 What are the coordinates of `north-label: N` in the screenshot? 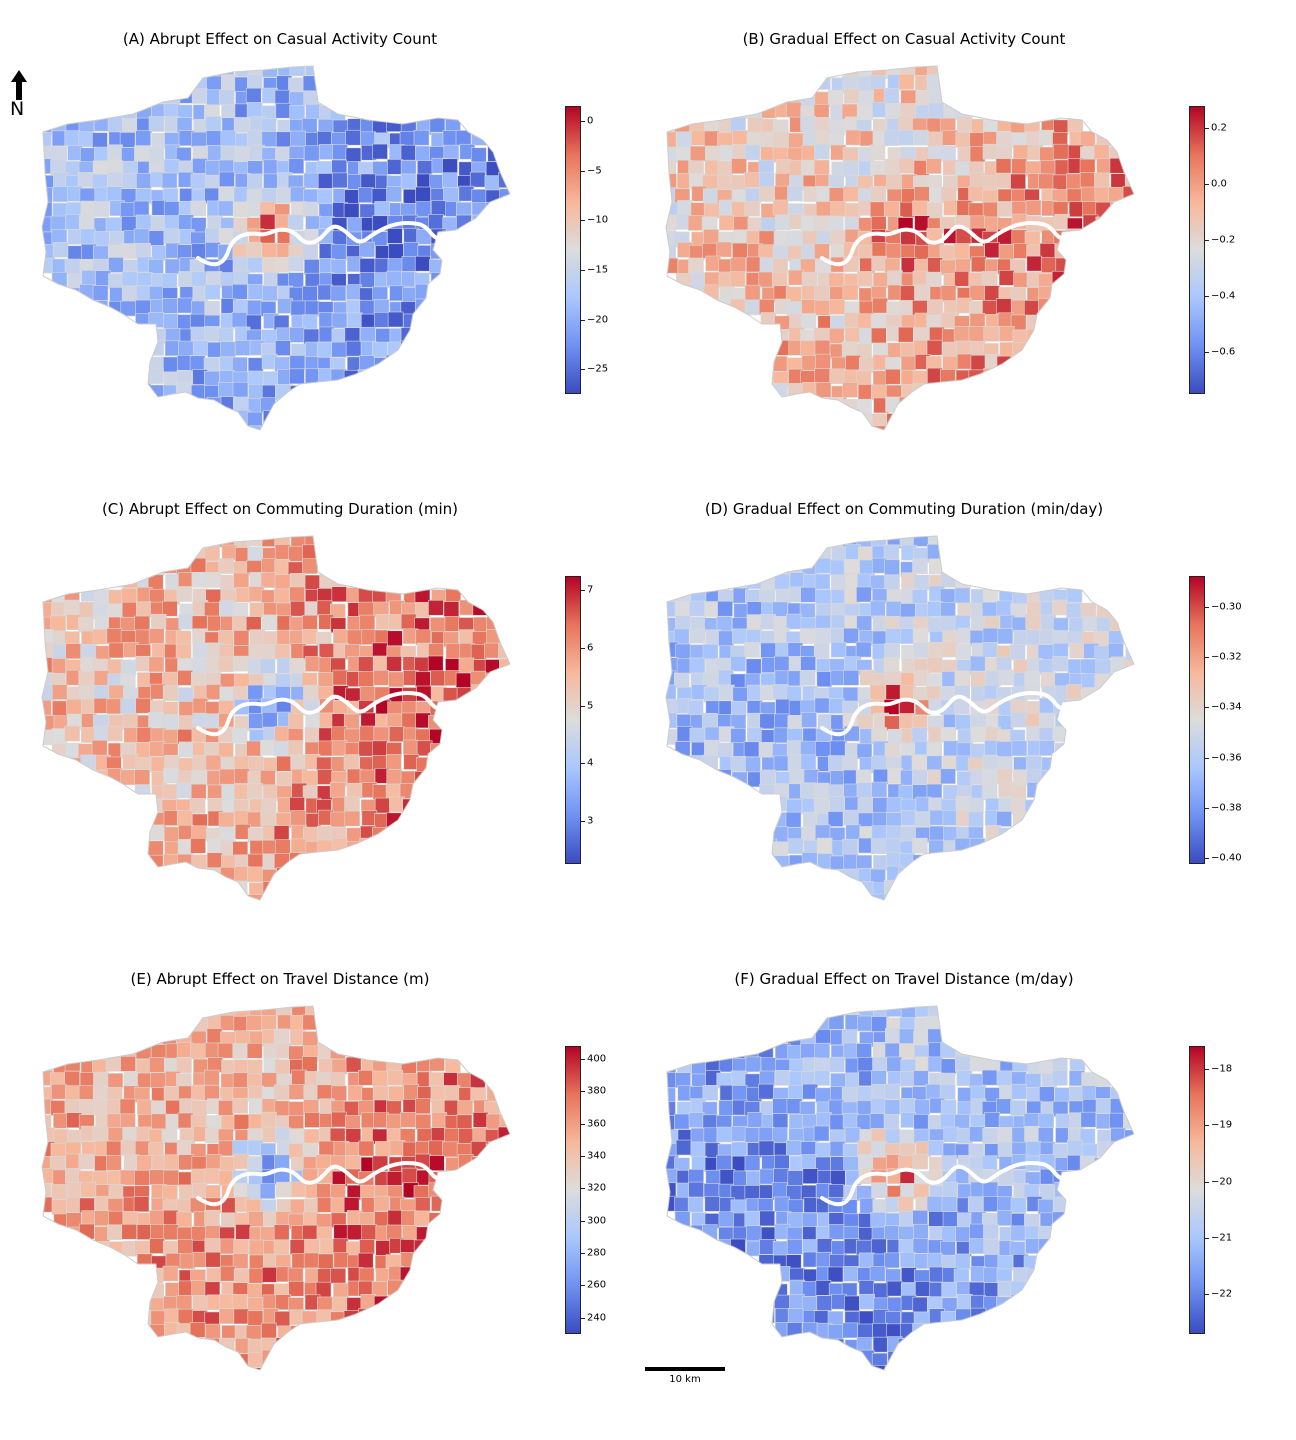 It's located at (17, 109).